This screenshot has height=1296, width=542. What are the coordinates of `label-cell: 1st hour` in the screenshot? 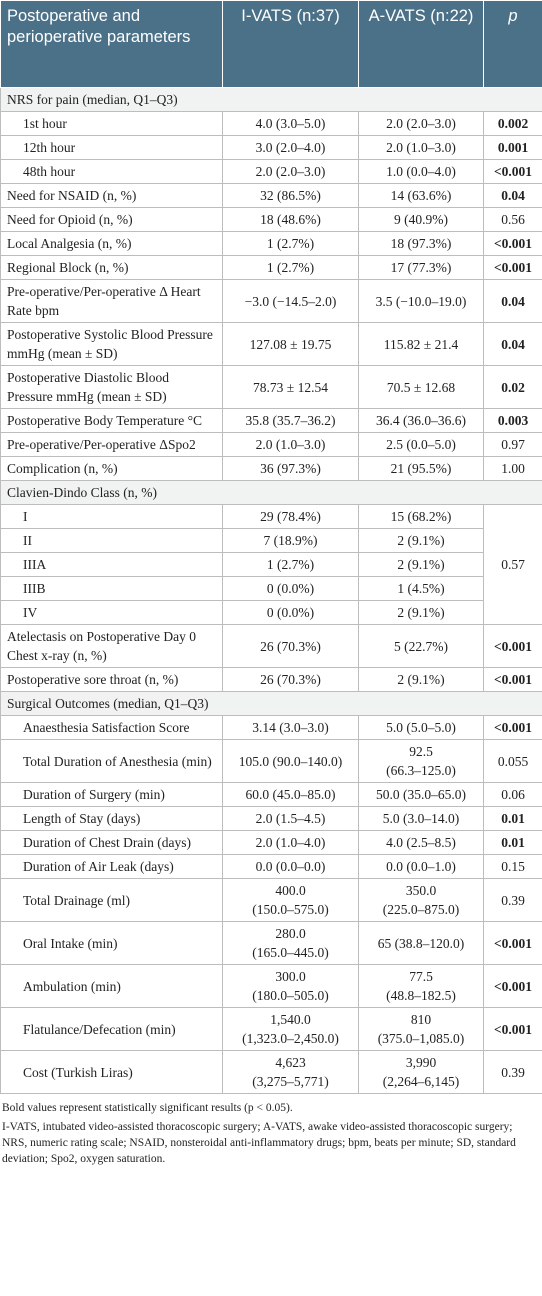 It's located at (111, 123).